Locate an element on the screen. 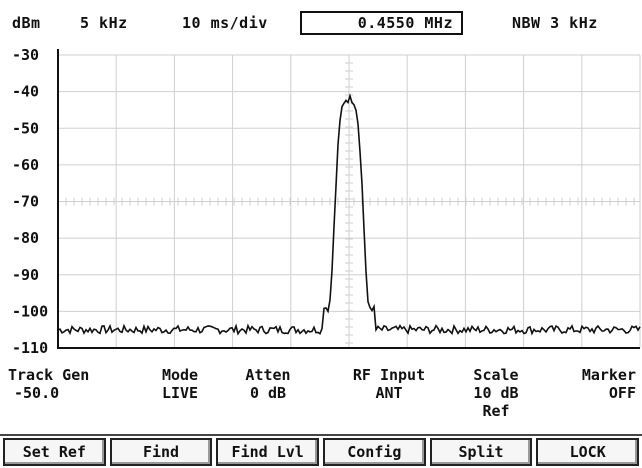  param-label: Atten is located at coordinates (268, 375).